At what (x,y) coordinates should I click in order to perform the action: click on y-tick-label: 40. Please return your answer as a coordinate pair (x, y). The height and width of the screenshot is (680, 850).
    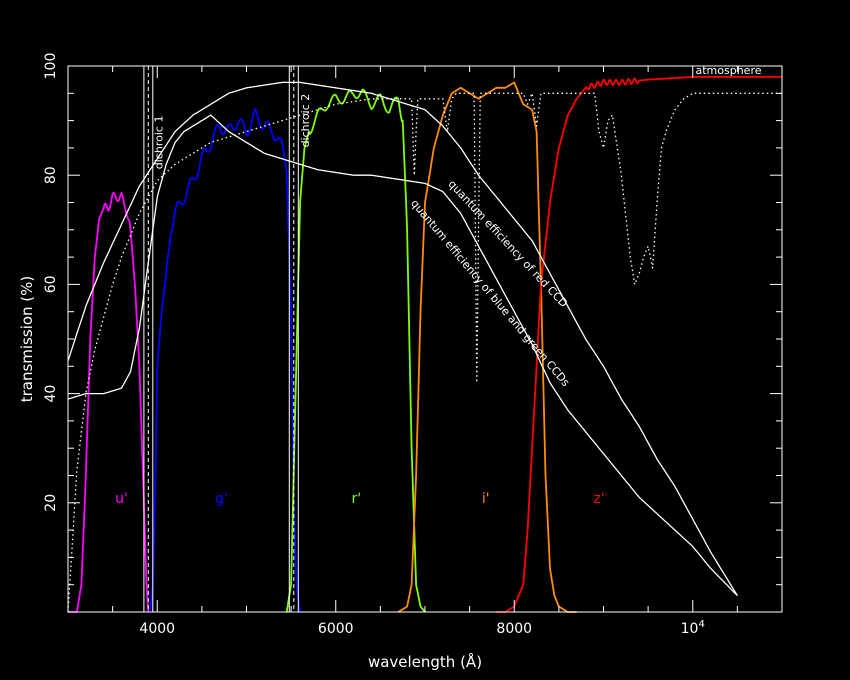
    Looking at the image, I should click on (51, 394).